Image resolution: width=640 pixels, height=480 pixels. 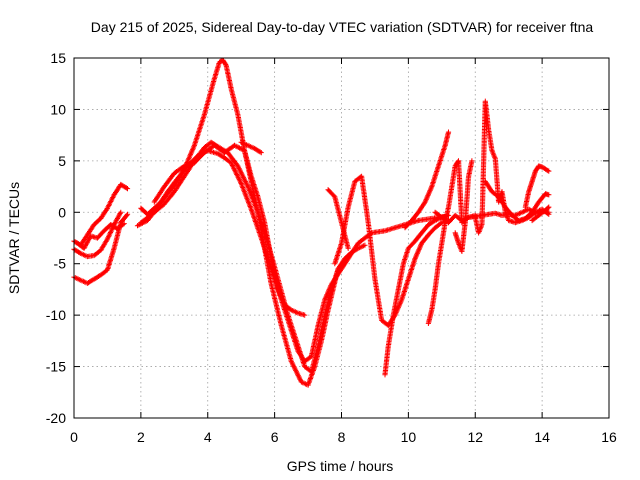 I want to click on x-axis-label: GPS time / hours, so click(x=340, y=466).